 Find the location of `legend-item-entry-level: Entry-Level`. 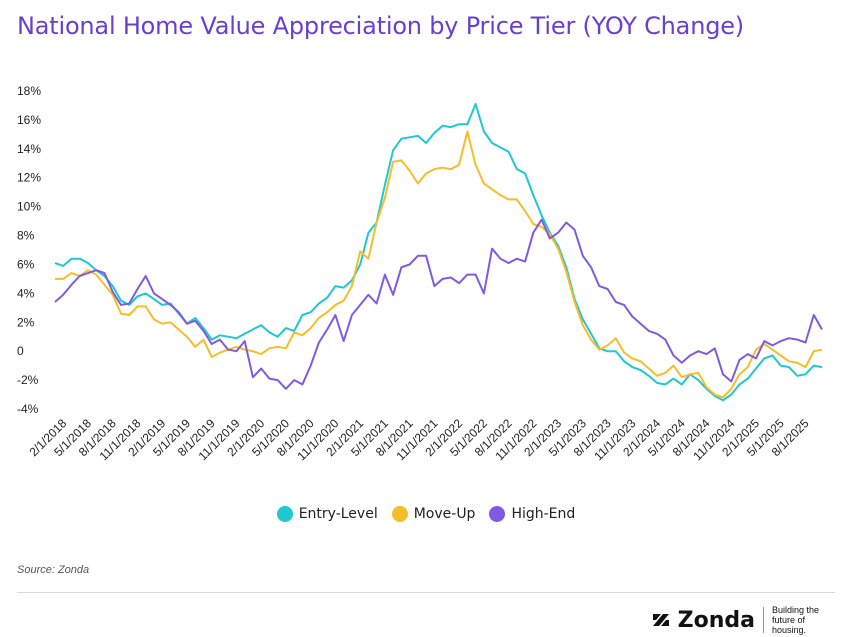

legend-item-entry-level: Entry-Level is located at coordinates (327, 514).